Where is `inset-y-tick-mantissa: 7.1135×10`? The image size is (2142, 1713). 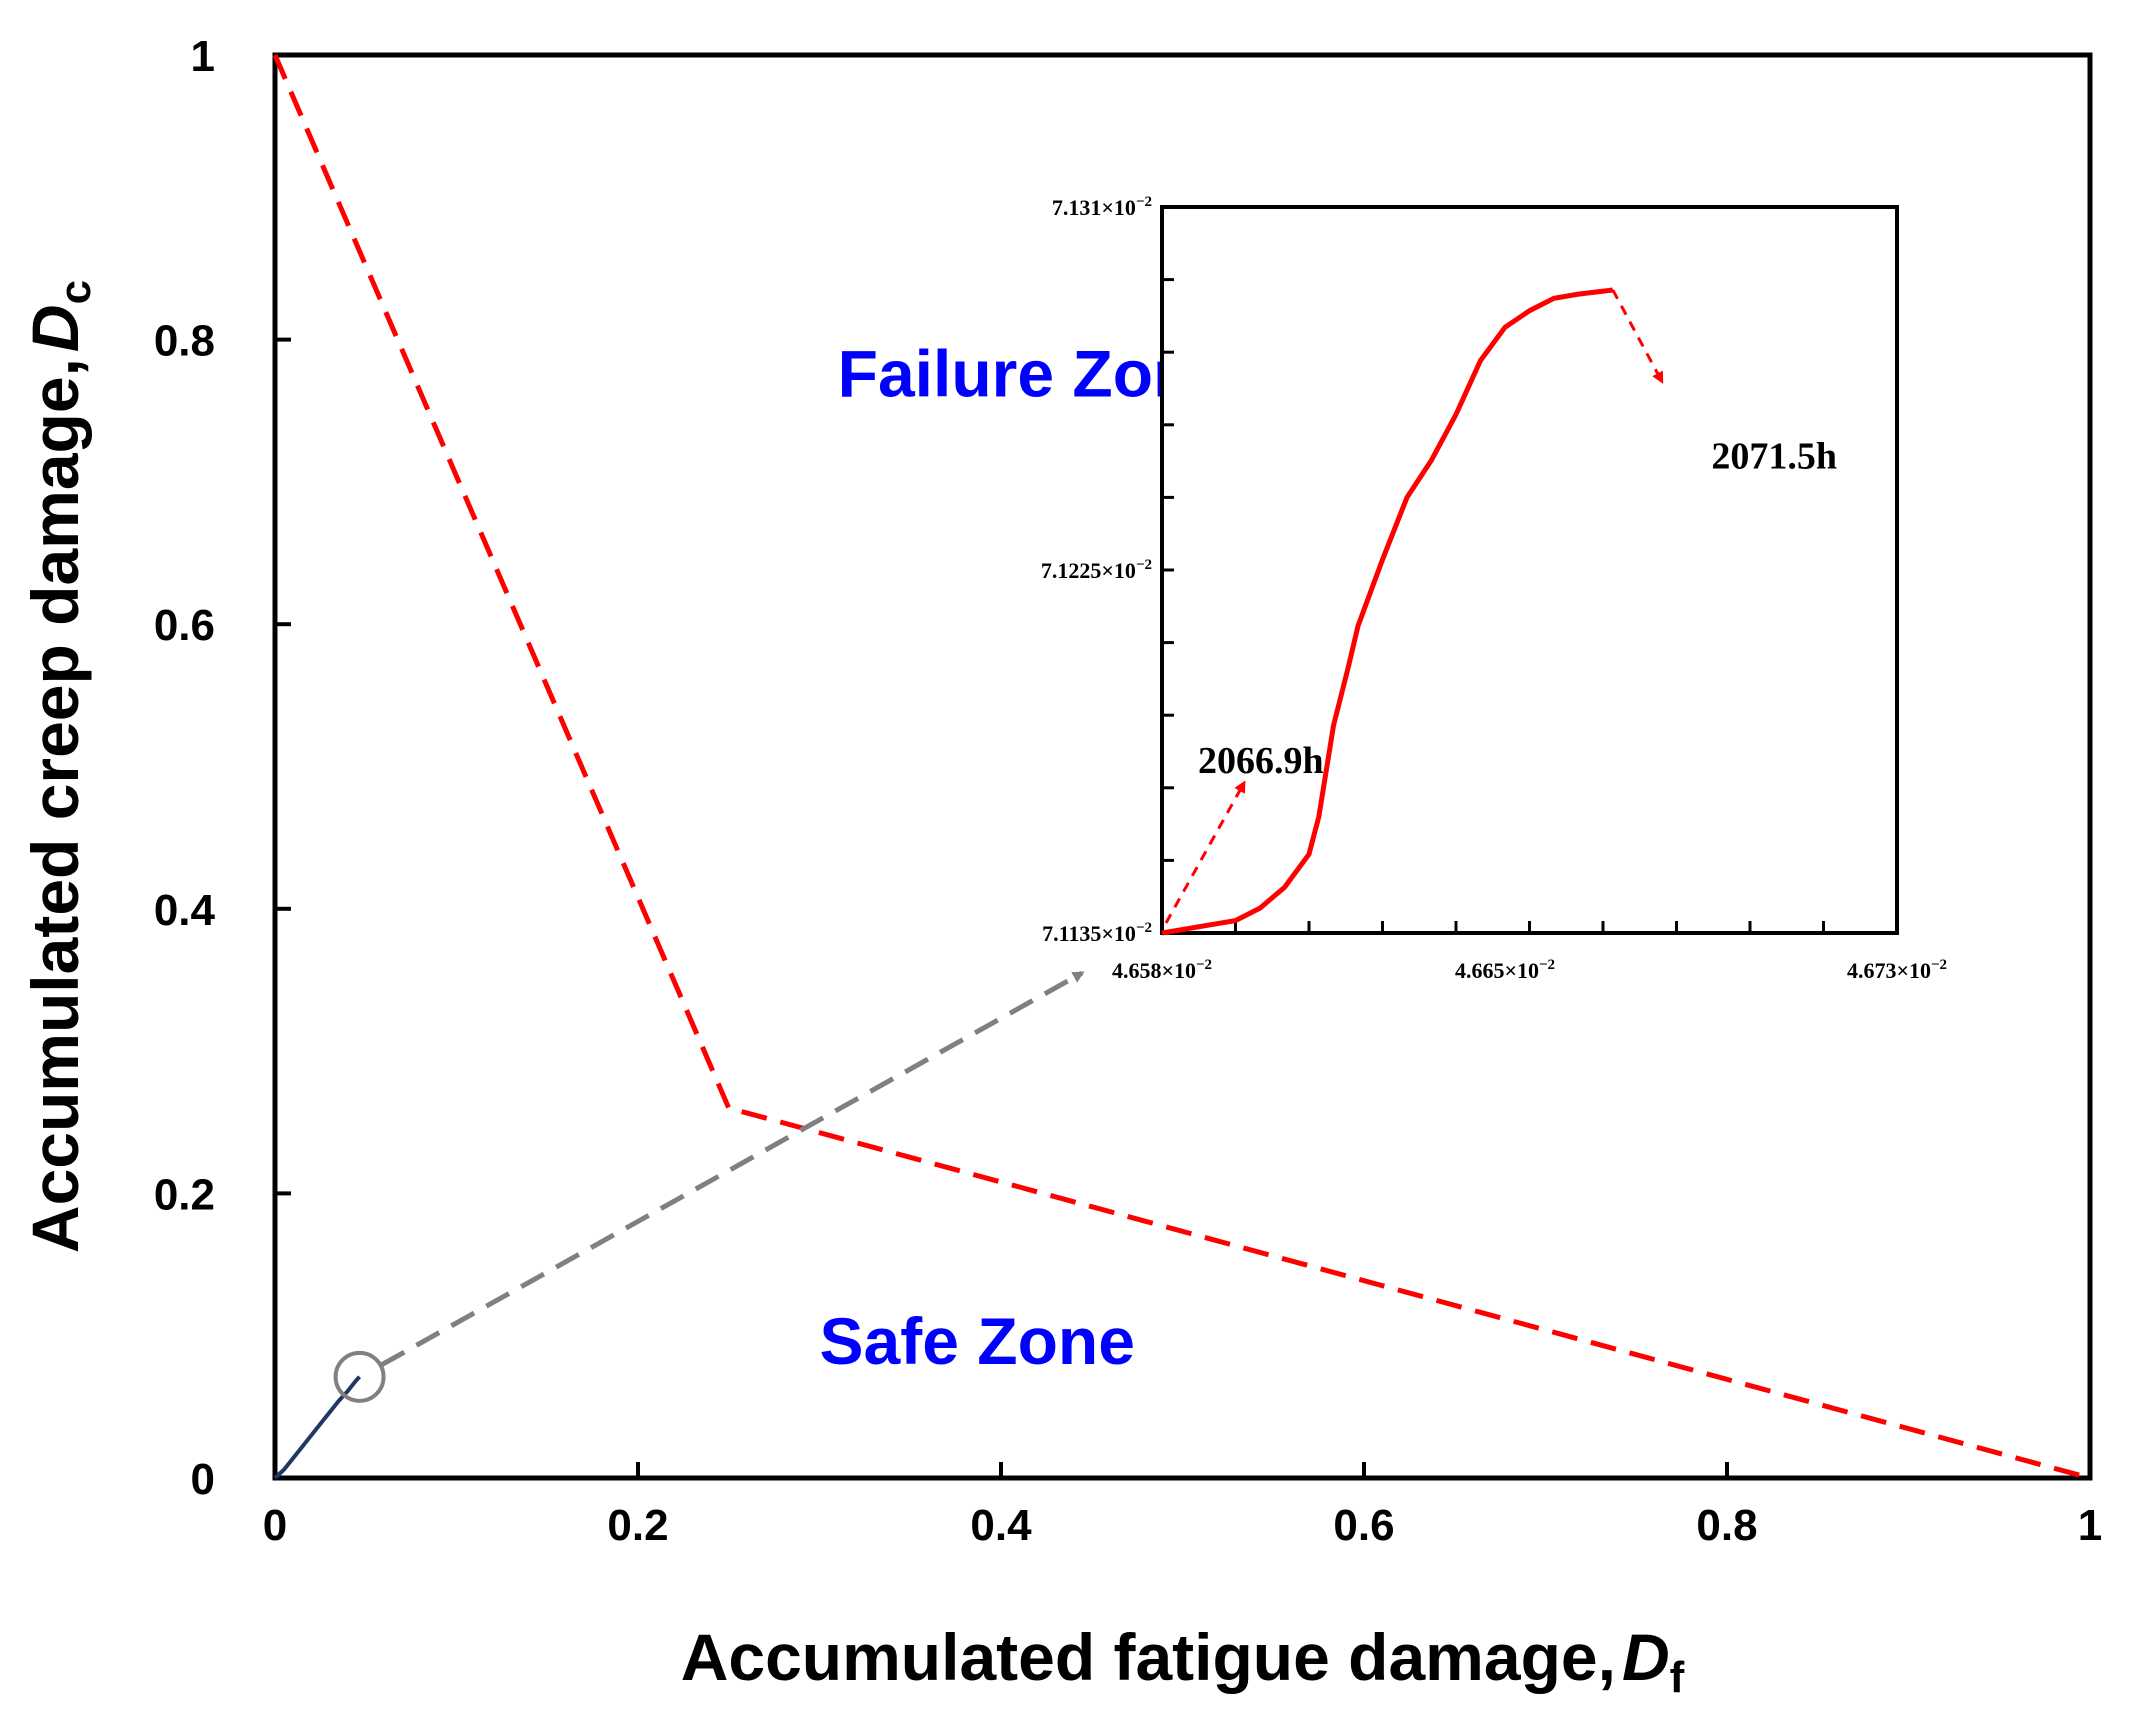
inset-y-tick-mantissa: 7.1135×10 is located at coordinates (1089, 933).